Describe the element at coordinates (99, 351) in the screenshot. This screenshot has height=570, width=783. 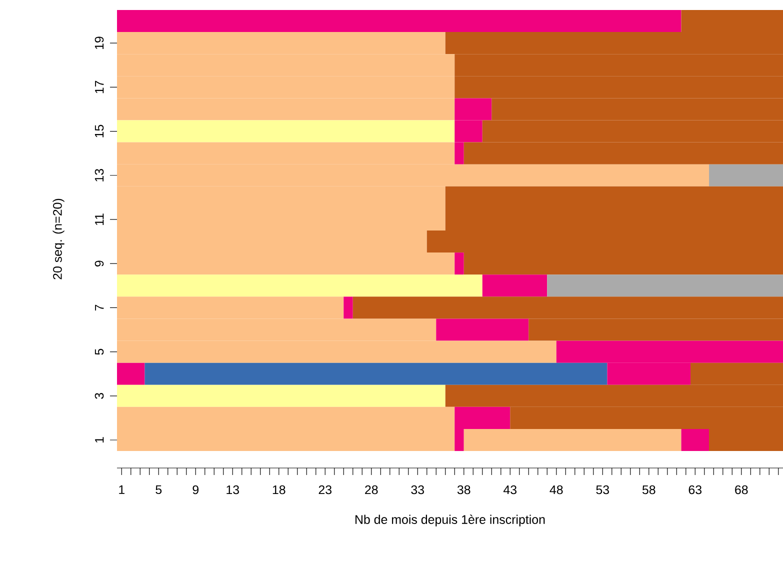
I see `y-tick-label: 5` at that location.